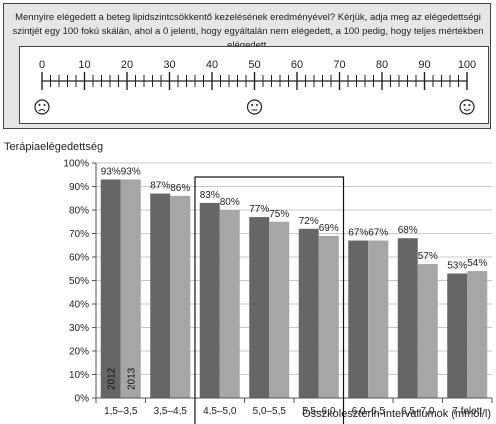  I want to click on neutral-face-icon, so click(254, 107).